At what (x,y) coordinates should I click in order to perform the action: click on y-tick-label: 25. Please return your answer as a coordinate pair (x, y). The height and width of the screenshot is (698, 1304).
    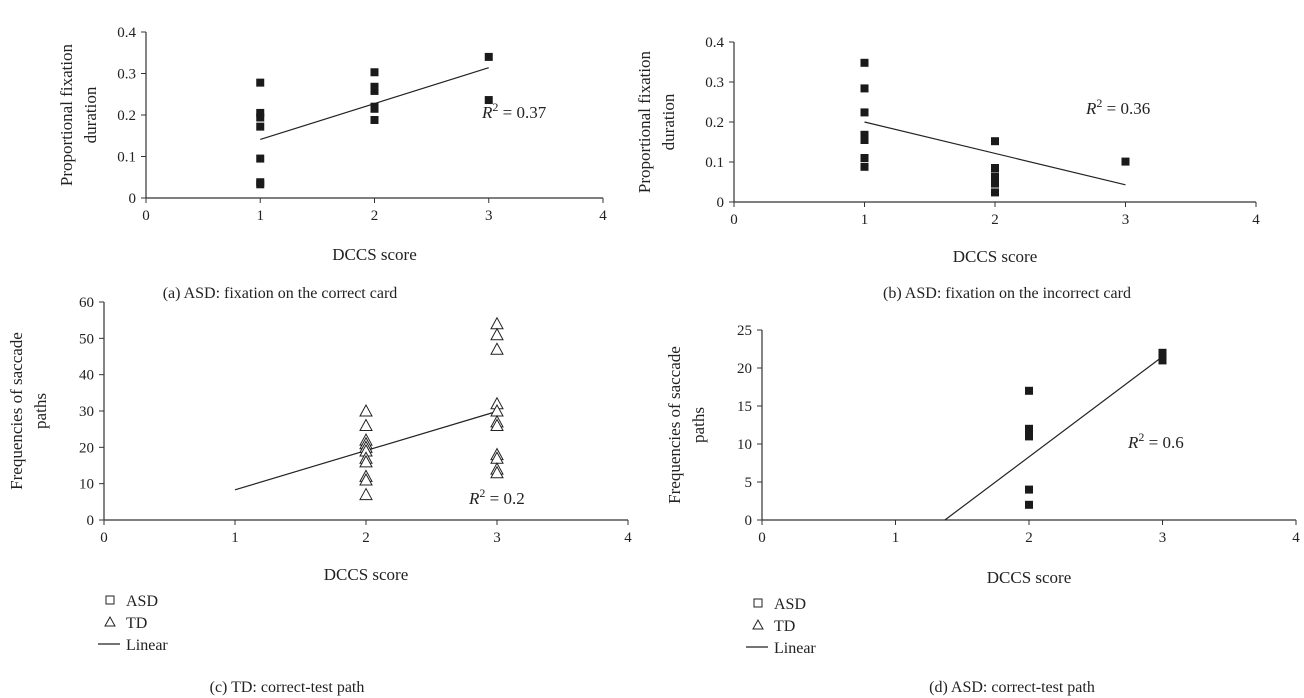
    Looking at the image, I should click on (744, 331).